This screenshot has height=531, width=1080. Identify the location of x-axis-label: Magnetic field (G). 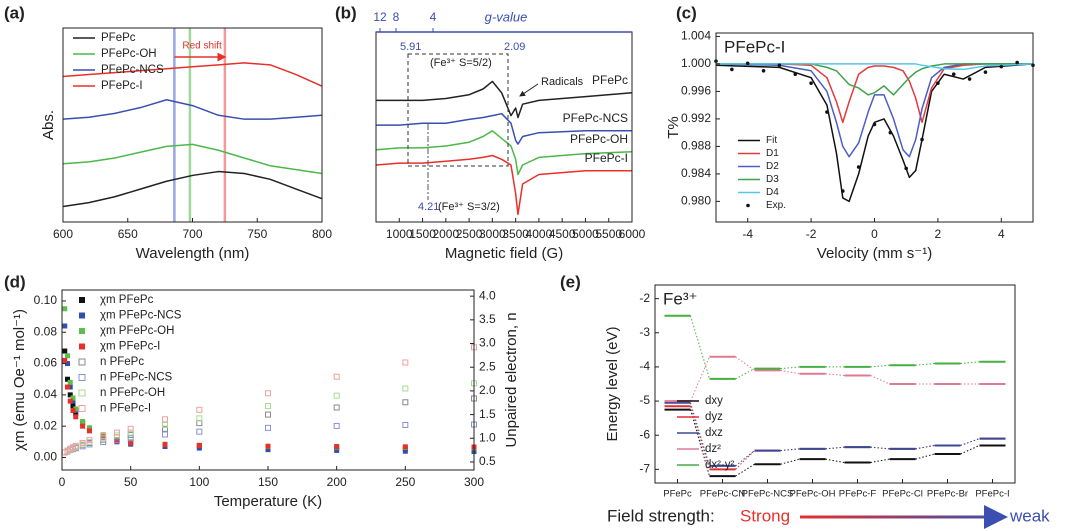
(504, 253).